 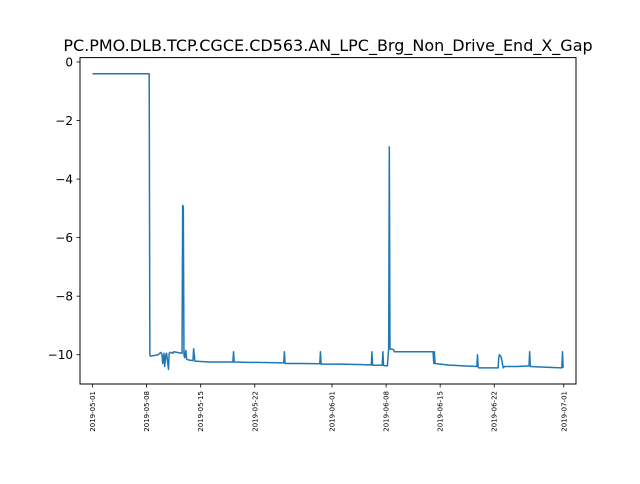 I want to click on y-tick-label: −10, so click(x=60, y=355).